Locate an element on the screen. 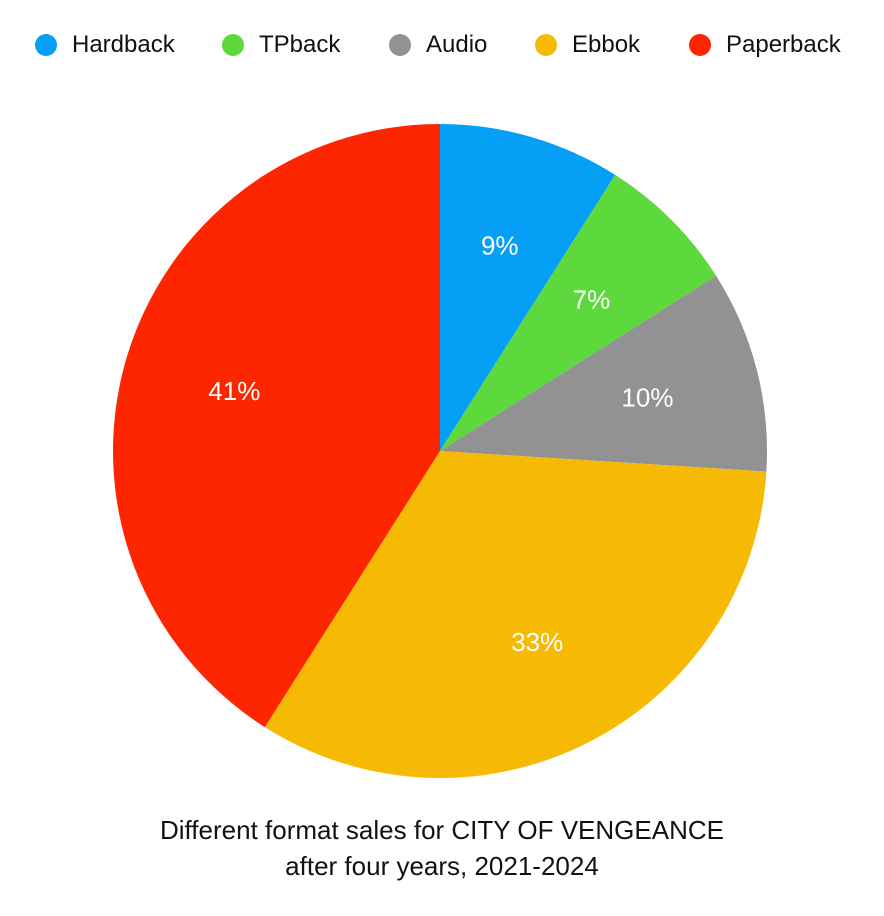  pie-slice-audio is located at coordinates (603, 373).